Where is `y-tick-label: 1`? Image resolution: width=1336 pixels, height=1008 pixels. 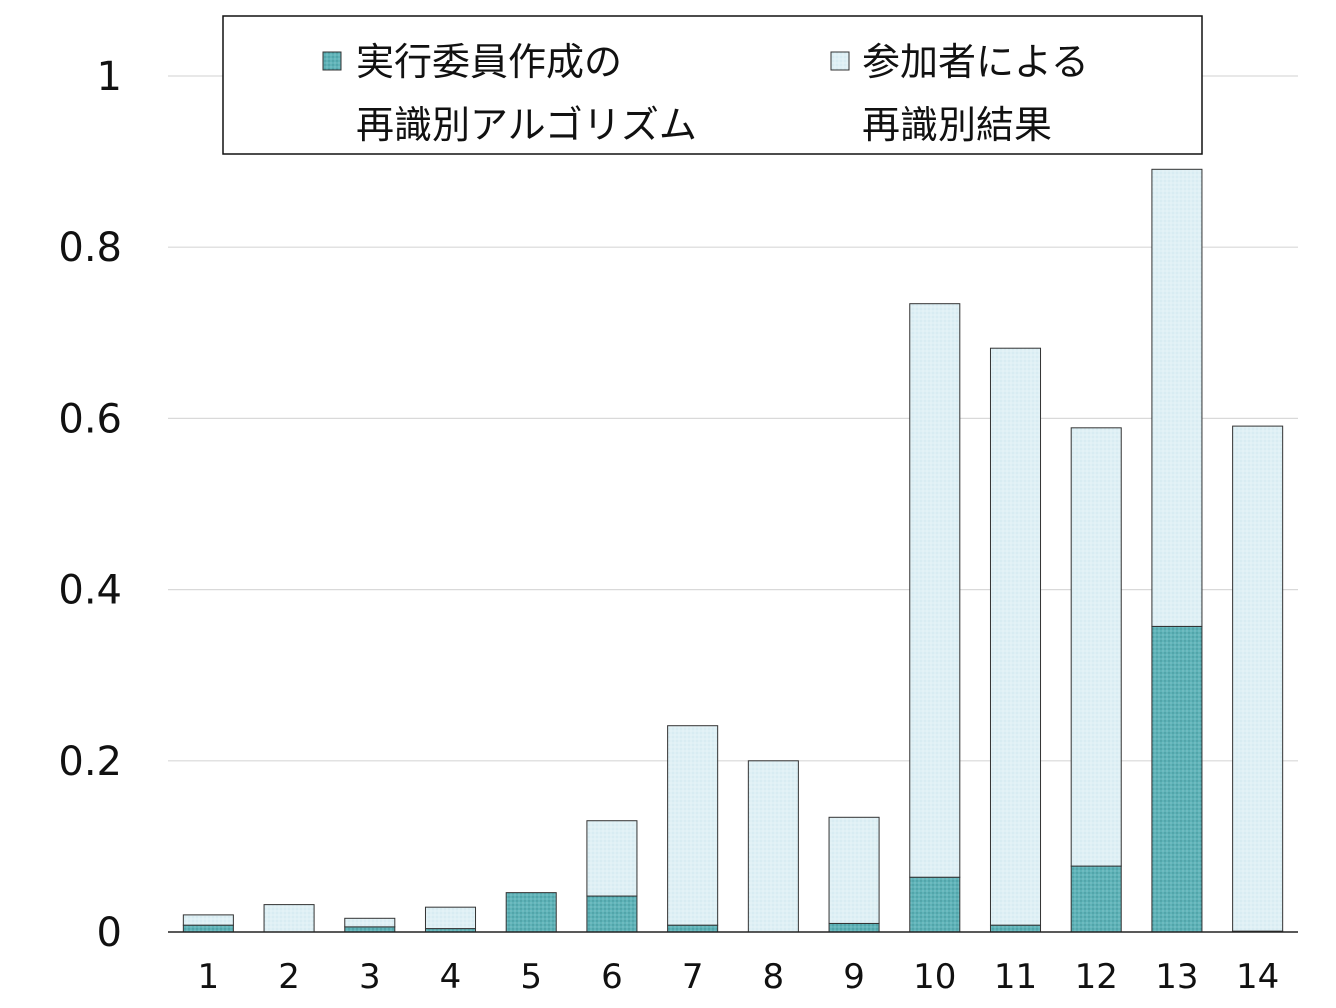 y-tick-label: 1 is located at coordinates (109, 77).